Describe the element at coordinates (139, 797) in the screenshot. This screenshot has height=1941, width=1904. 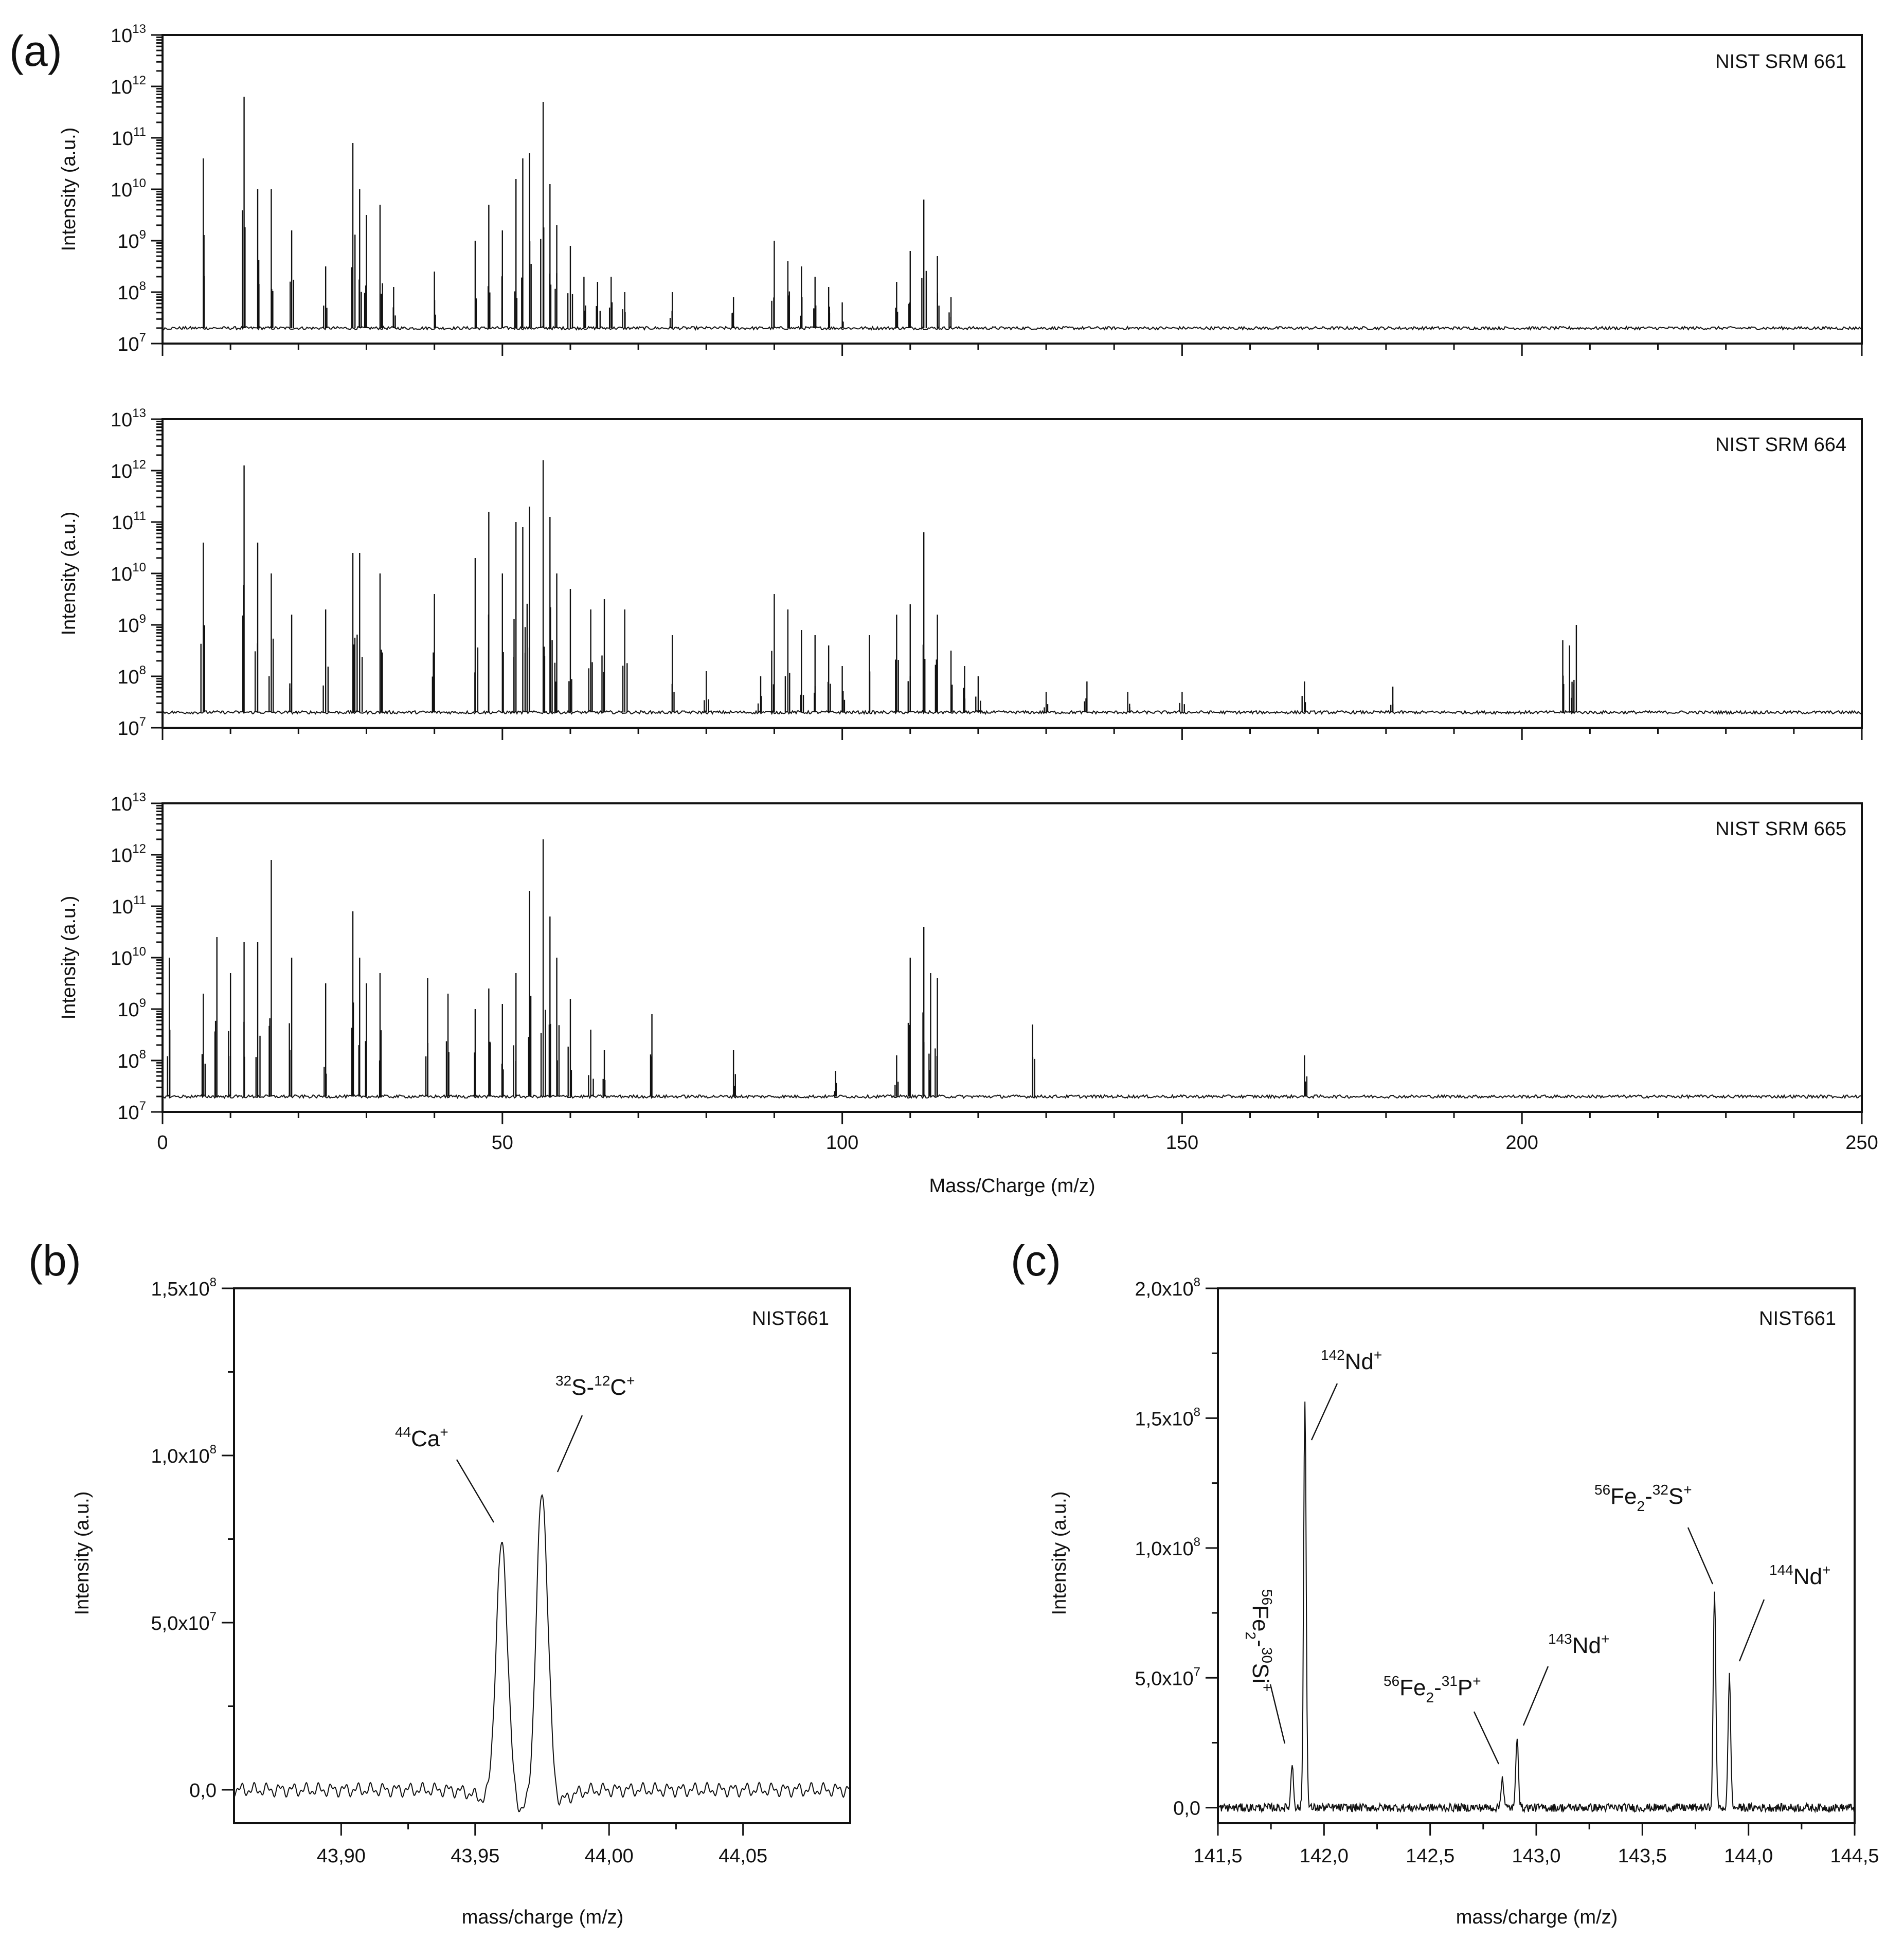
I see `ytick-exponent: 13` at that location.